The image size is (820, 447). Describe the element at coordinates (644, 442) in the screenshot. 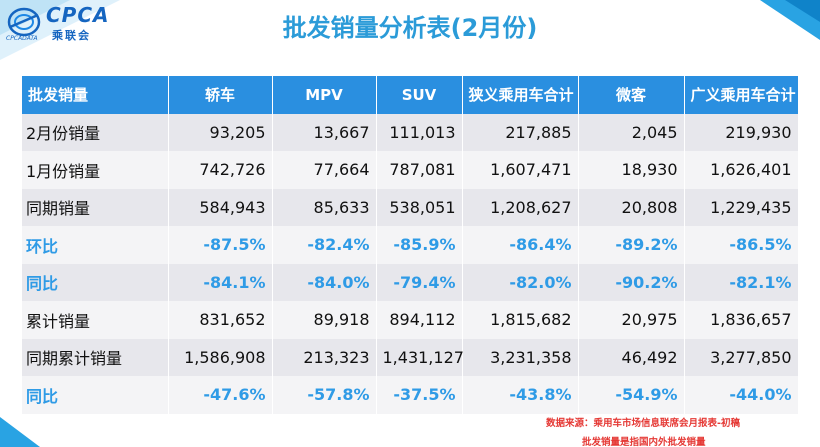

I see `definition-note: 批发销量是指国内外批发销量` at that location.